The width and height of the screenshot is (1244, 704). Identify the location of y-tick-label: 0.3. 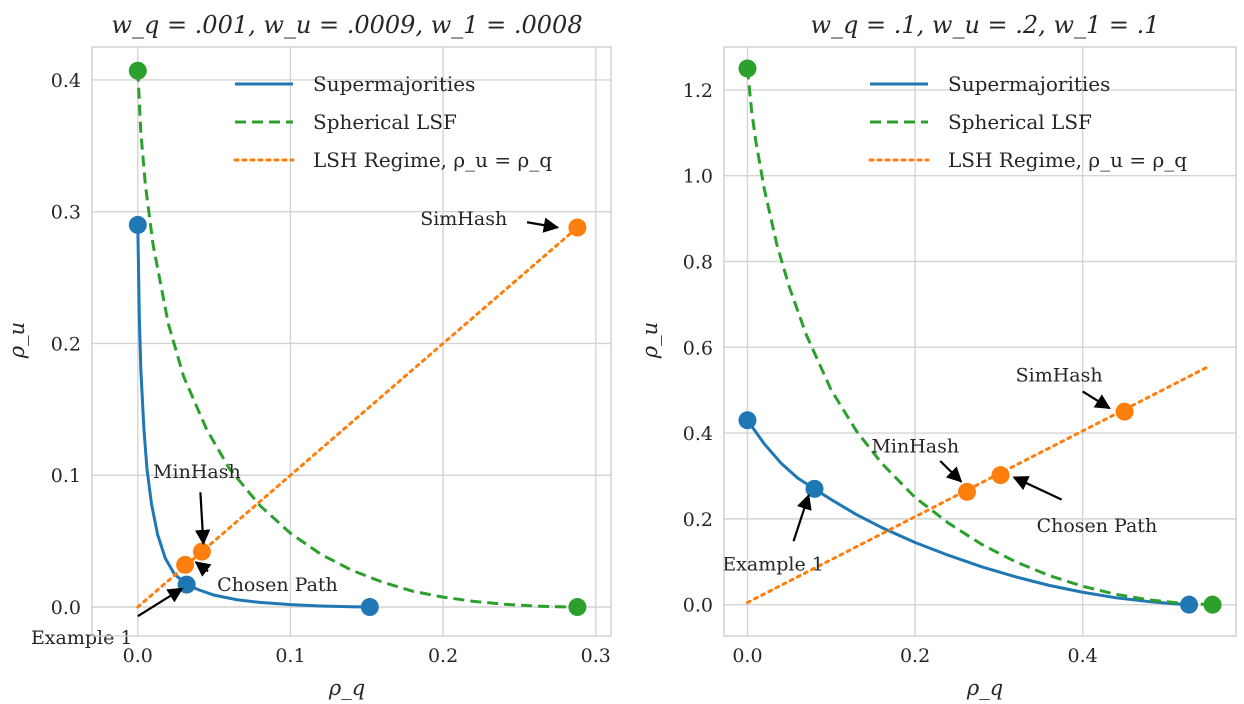
(66, 213).